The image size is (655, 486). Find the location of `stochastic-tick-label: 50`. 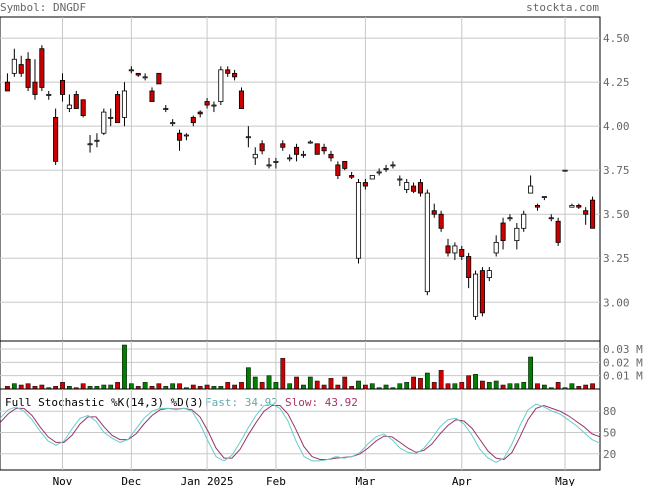

stochastic-tick-label: 50 is located at coordinates (609, 433).